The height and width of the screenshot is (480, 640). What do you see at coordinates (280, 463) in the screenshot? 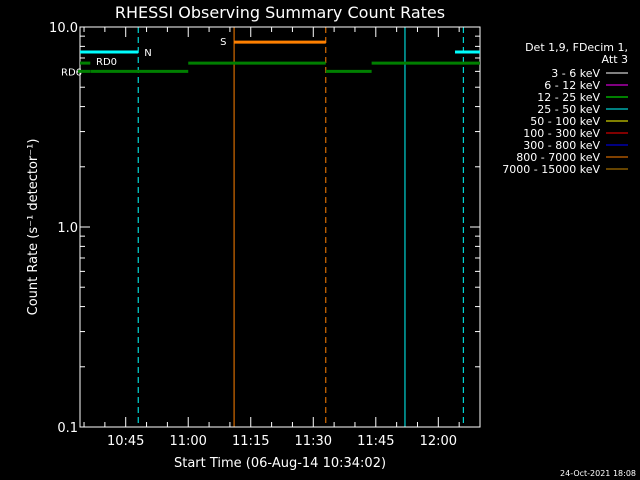
I see `x-axis-label: Start Time (06-Aug-14 10:34:02)` at bounding box center [280, 463].